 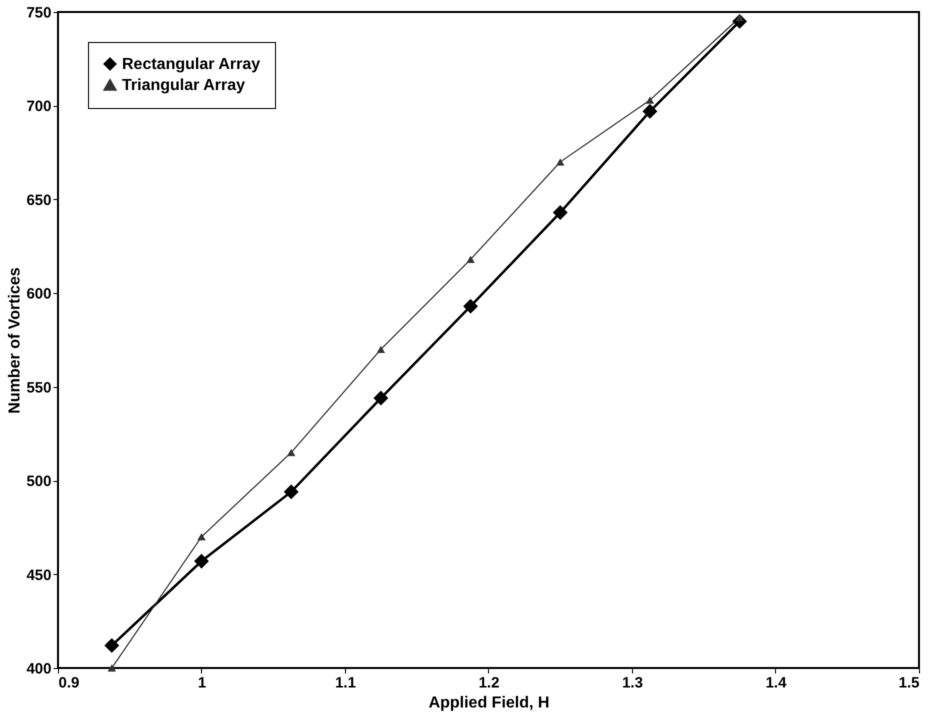 I want to click on x-tick-label: 1.2, so click(x=489, y=683).